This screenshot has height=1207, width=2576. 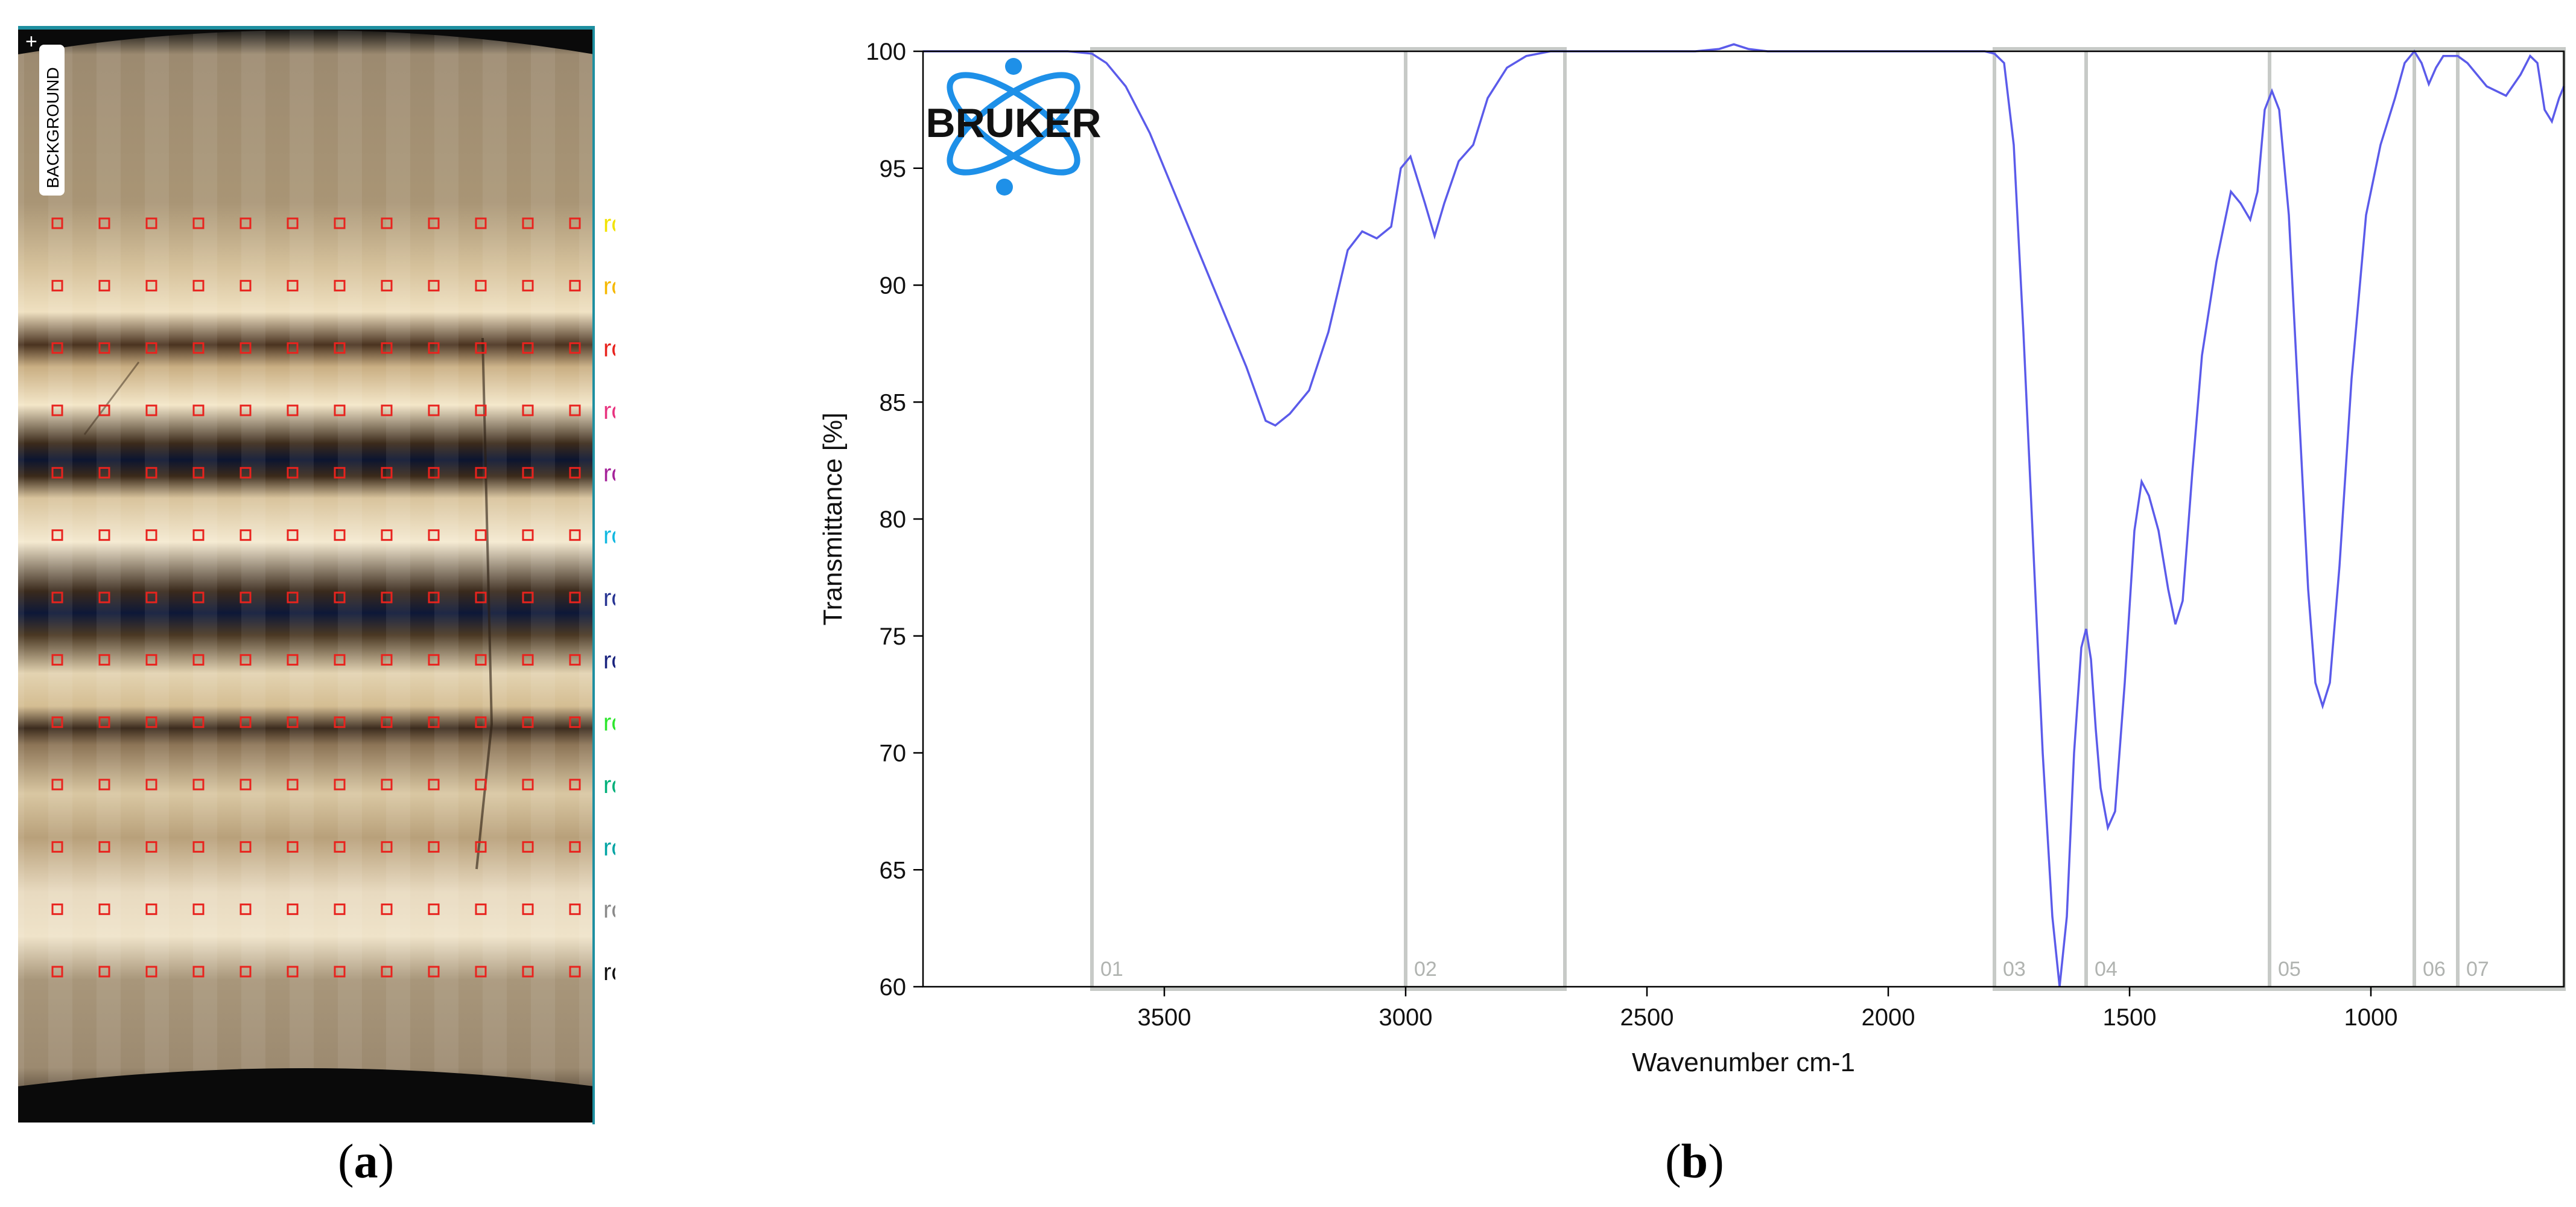 What do you see at coordinates (1426, 970) in the screenshot?
I see `region-label: 02` at bounding box center [1426, 970].